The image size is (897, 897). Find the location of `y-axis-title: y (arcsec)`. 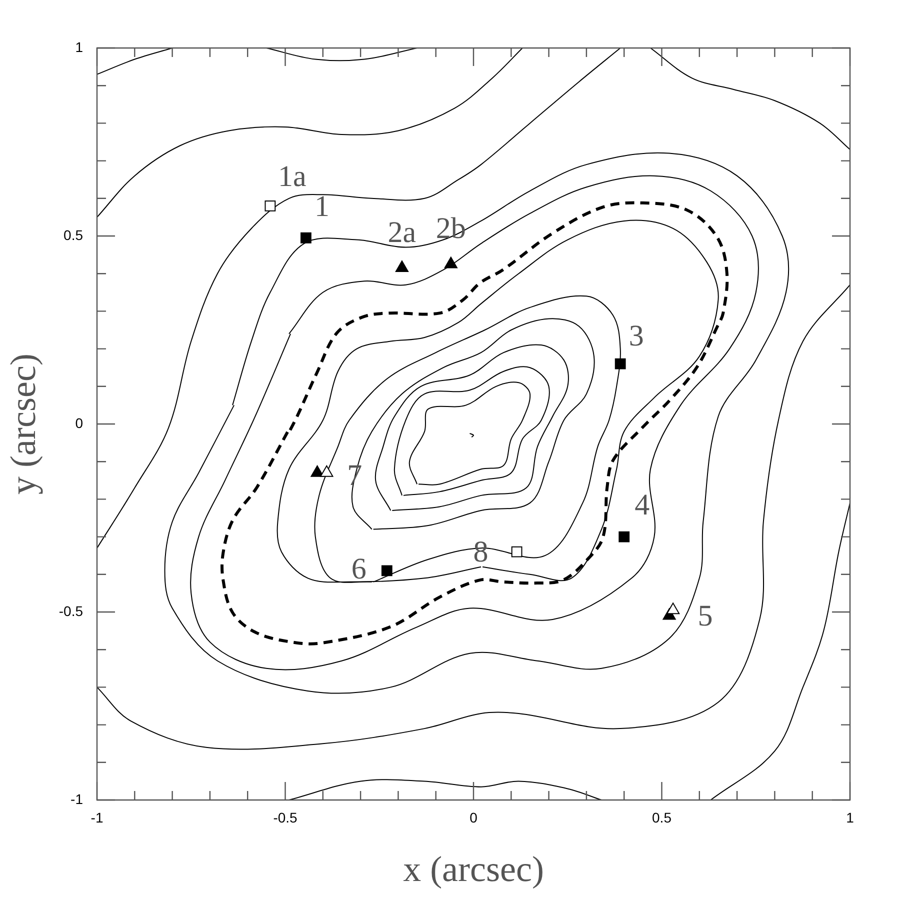

y-axis-title: y (arcsec) is located at coordinates (23, 424).